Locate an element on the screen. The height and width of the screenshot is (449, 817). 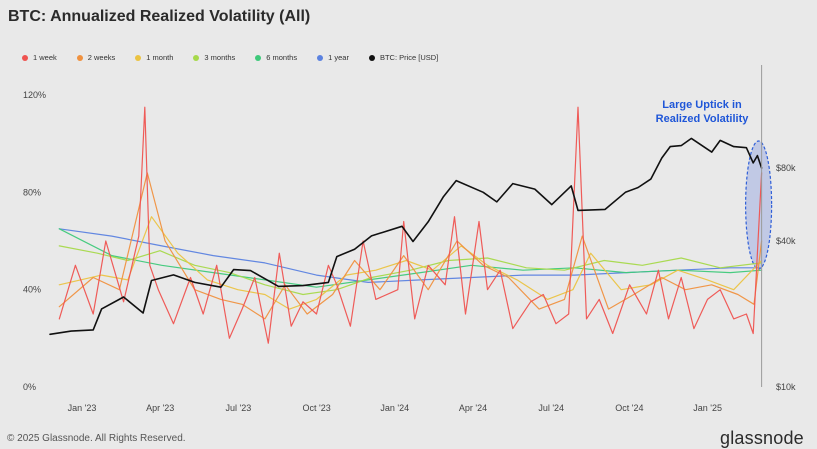
legend-item-5: 1 year is located at coordinates (333, 57).